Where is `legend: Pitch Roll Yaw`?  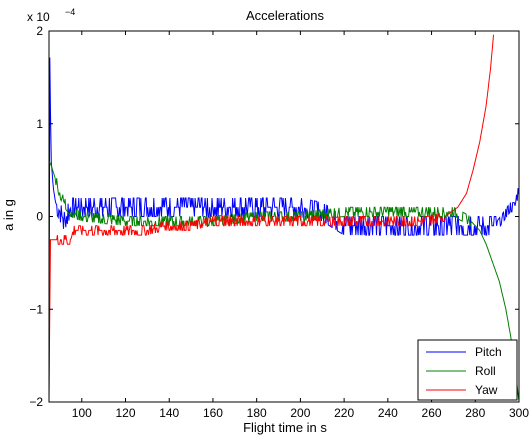
legend: Pitch Roll Yaw is located at coordinates (467, 370).